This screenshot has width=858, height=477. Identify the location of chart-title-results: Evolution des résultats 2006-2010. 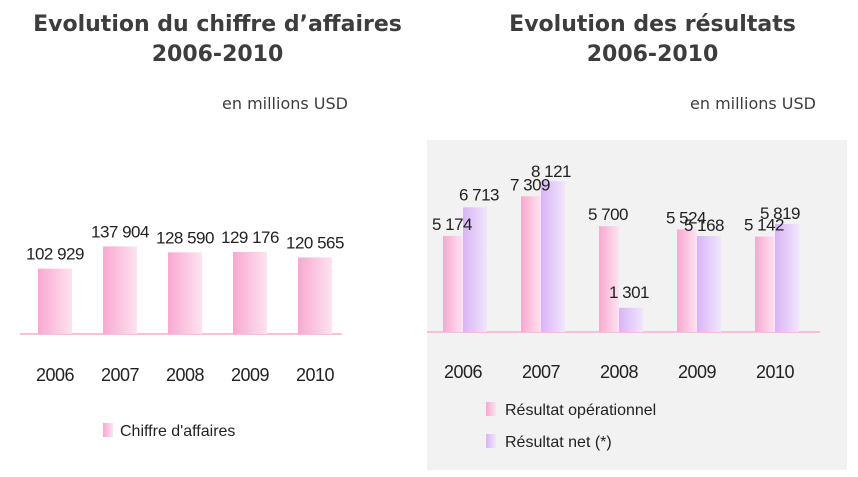
(652, 40).